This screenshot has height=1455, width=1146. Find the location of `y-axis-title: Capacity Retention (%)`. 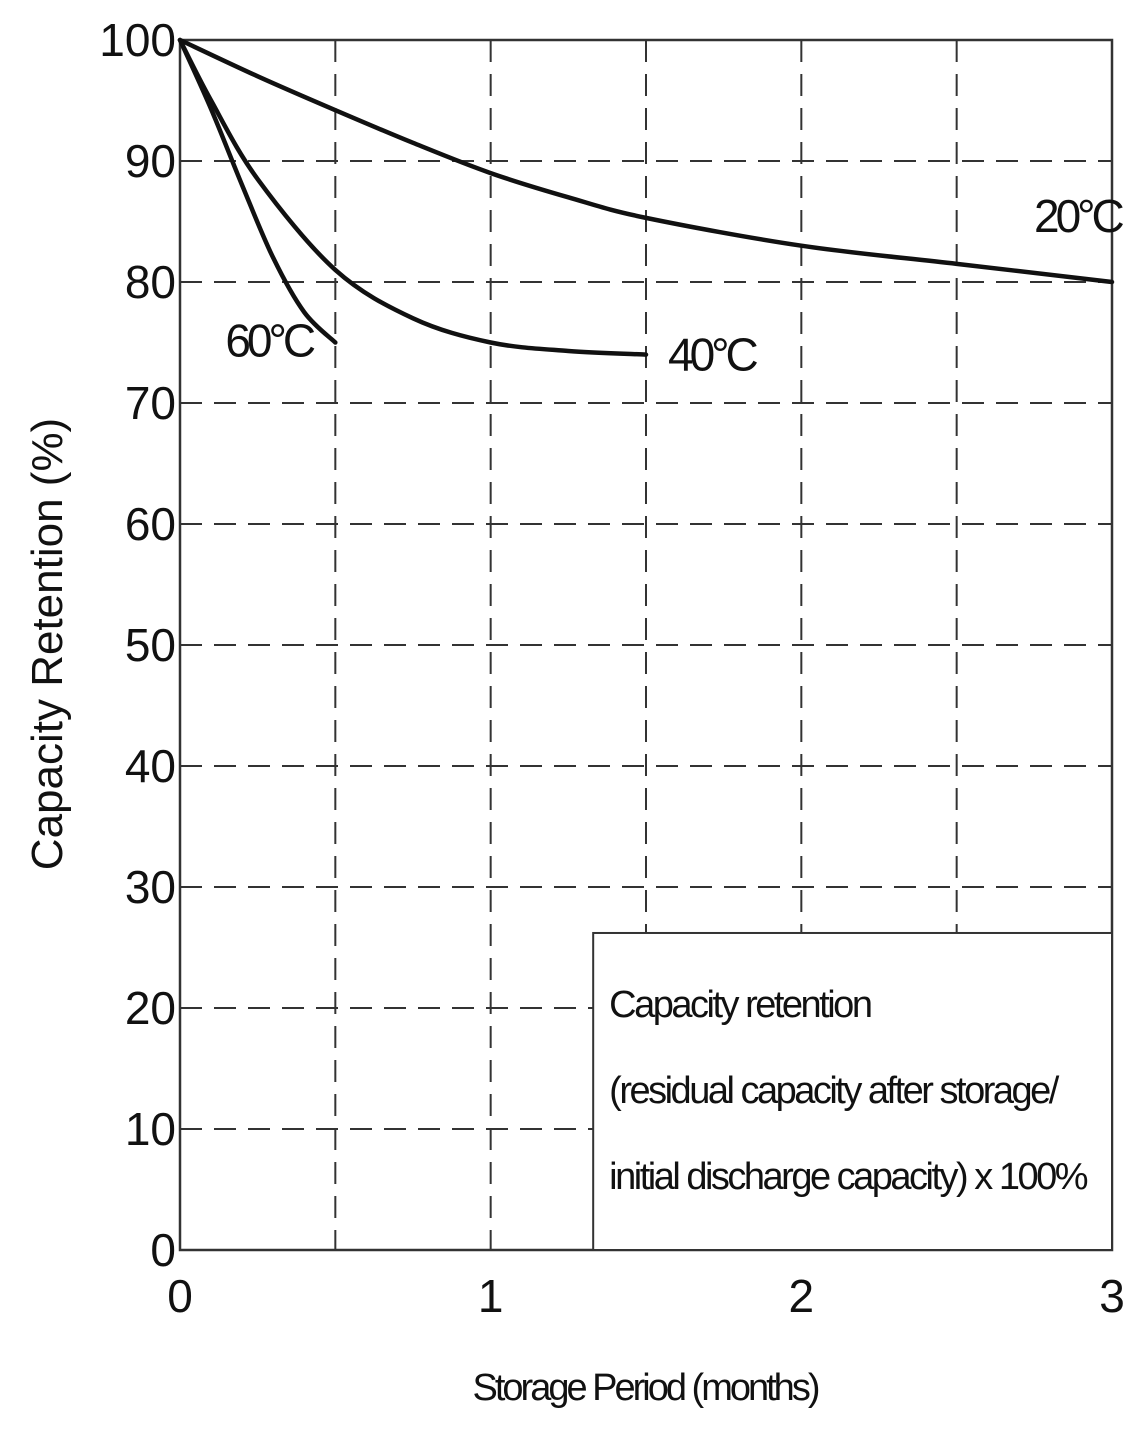

y-axis-title: Capacity Retention (%) is located at coordinates (47, 644).